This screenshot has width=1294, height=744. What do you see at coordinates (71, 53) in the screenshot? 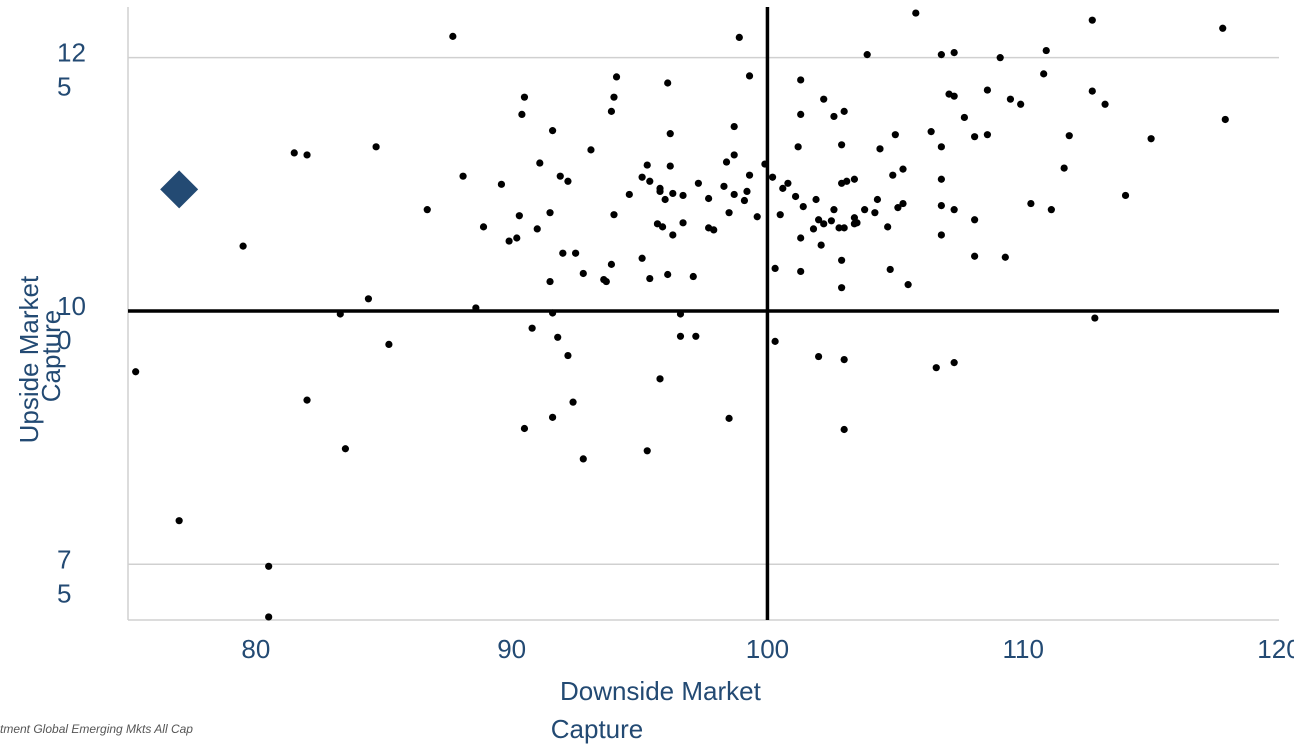
I see `y-tick-label-0-line-0: 12` at bounding box center [71, 53].